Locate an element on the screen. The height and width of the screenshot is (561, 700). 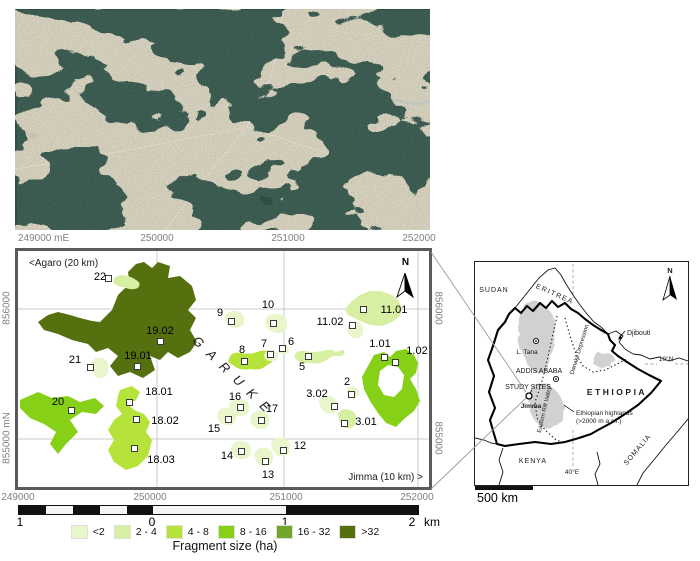
scale-tick-1-left: 1 is located at coordinates (20, 522).